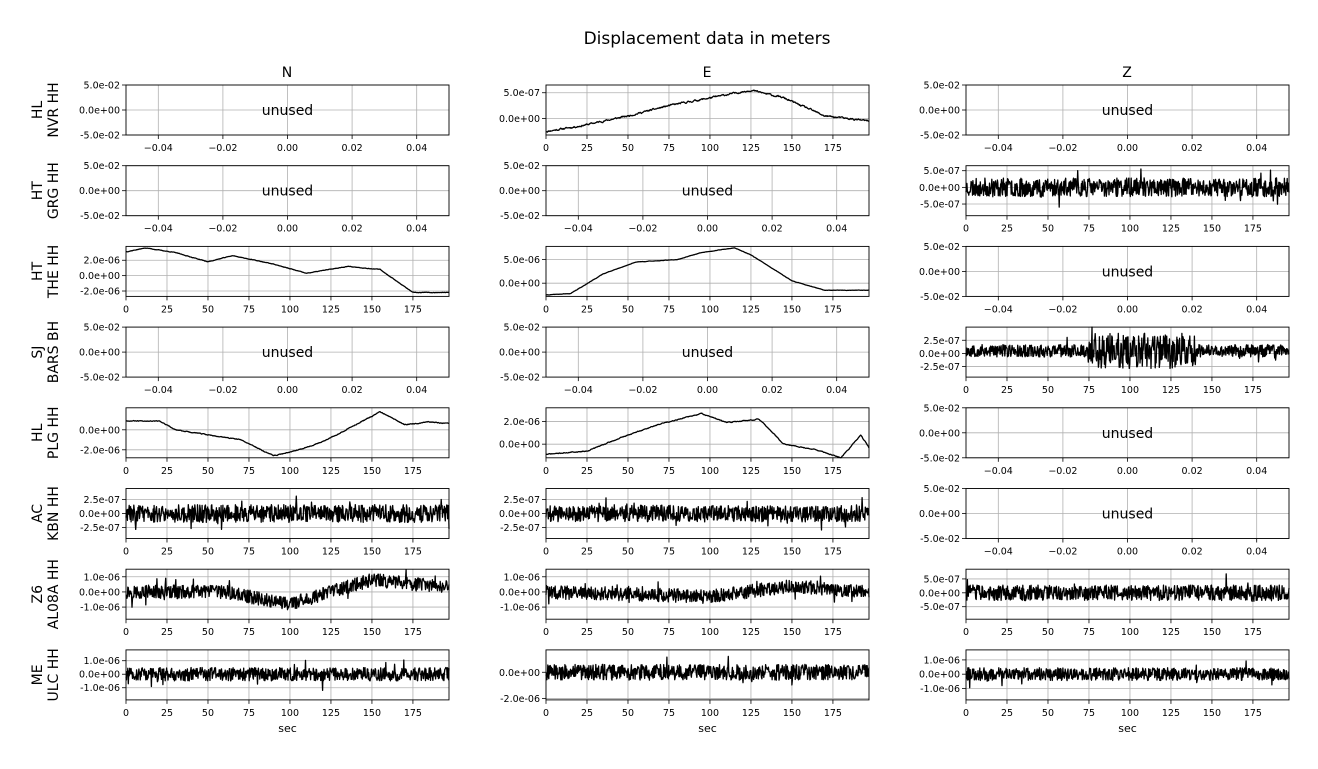 The height and width of the screenshot is (769, 1318). What do you see at coordinates (100, 688) in the screenshot?
I see `y-tick-label: -1.0e-06` at bounding box center [100, 688].